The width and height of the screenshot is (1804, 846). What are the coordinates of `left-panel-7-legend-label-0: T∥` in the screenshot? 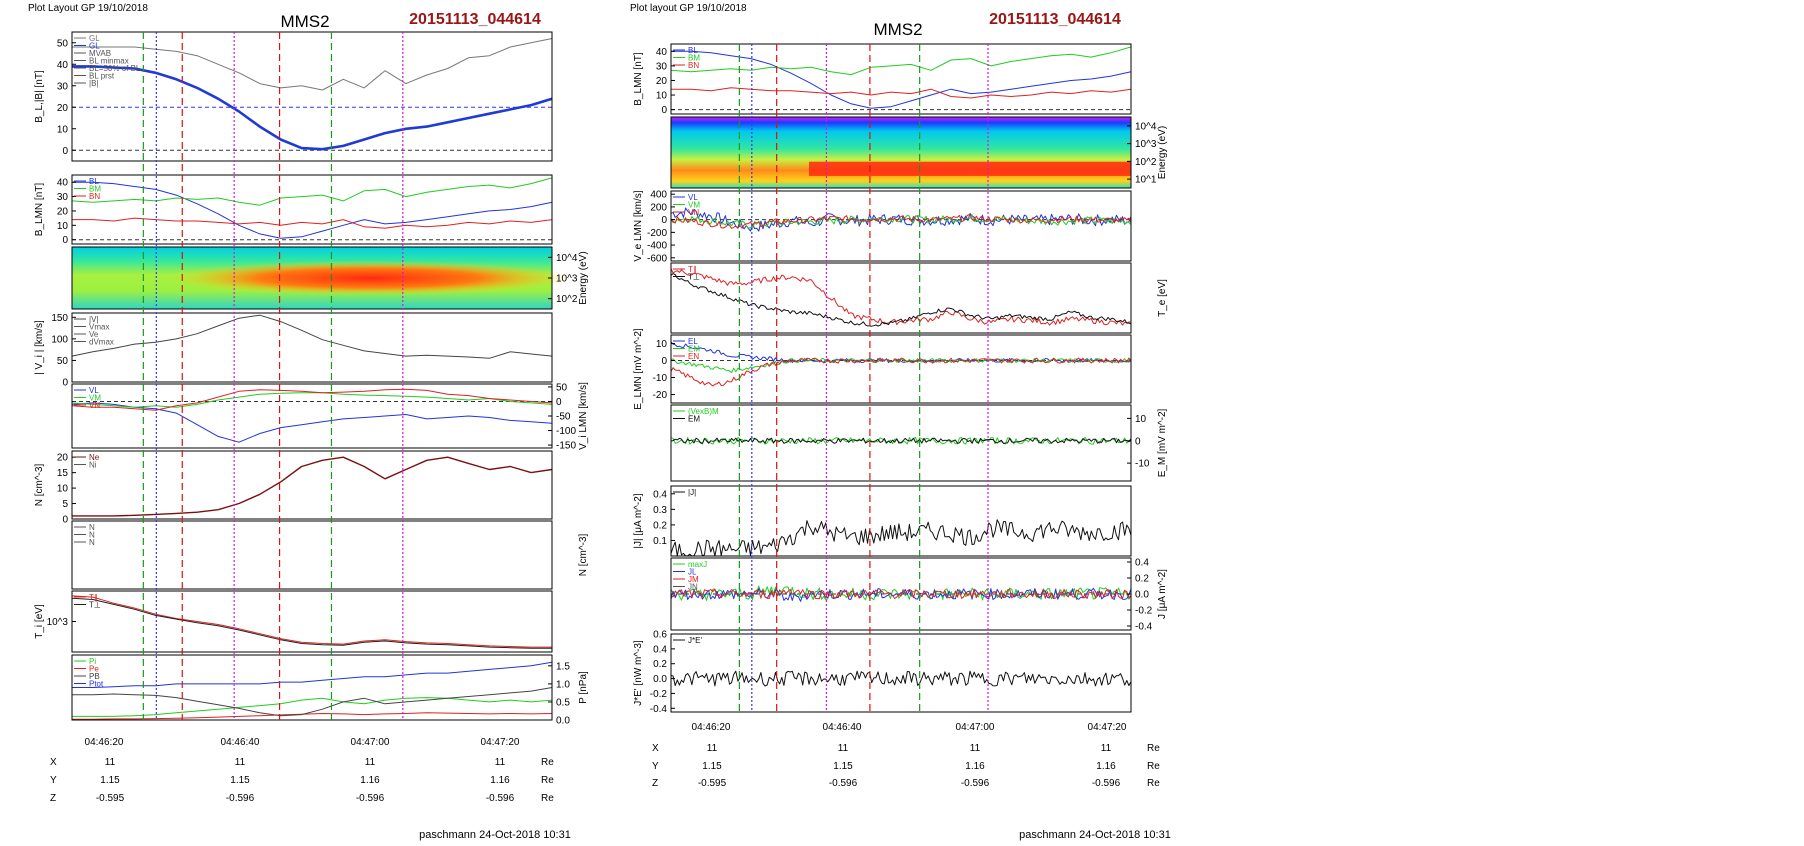 It's located at (93, 597).